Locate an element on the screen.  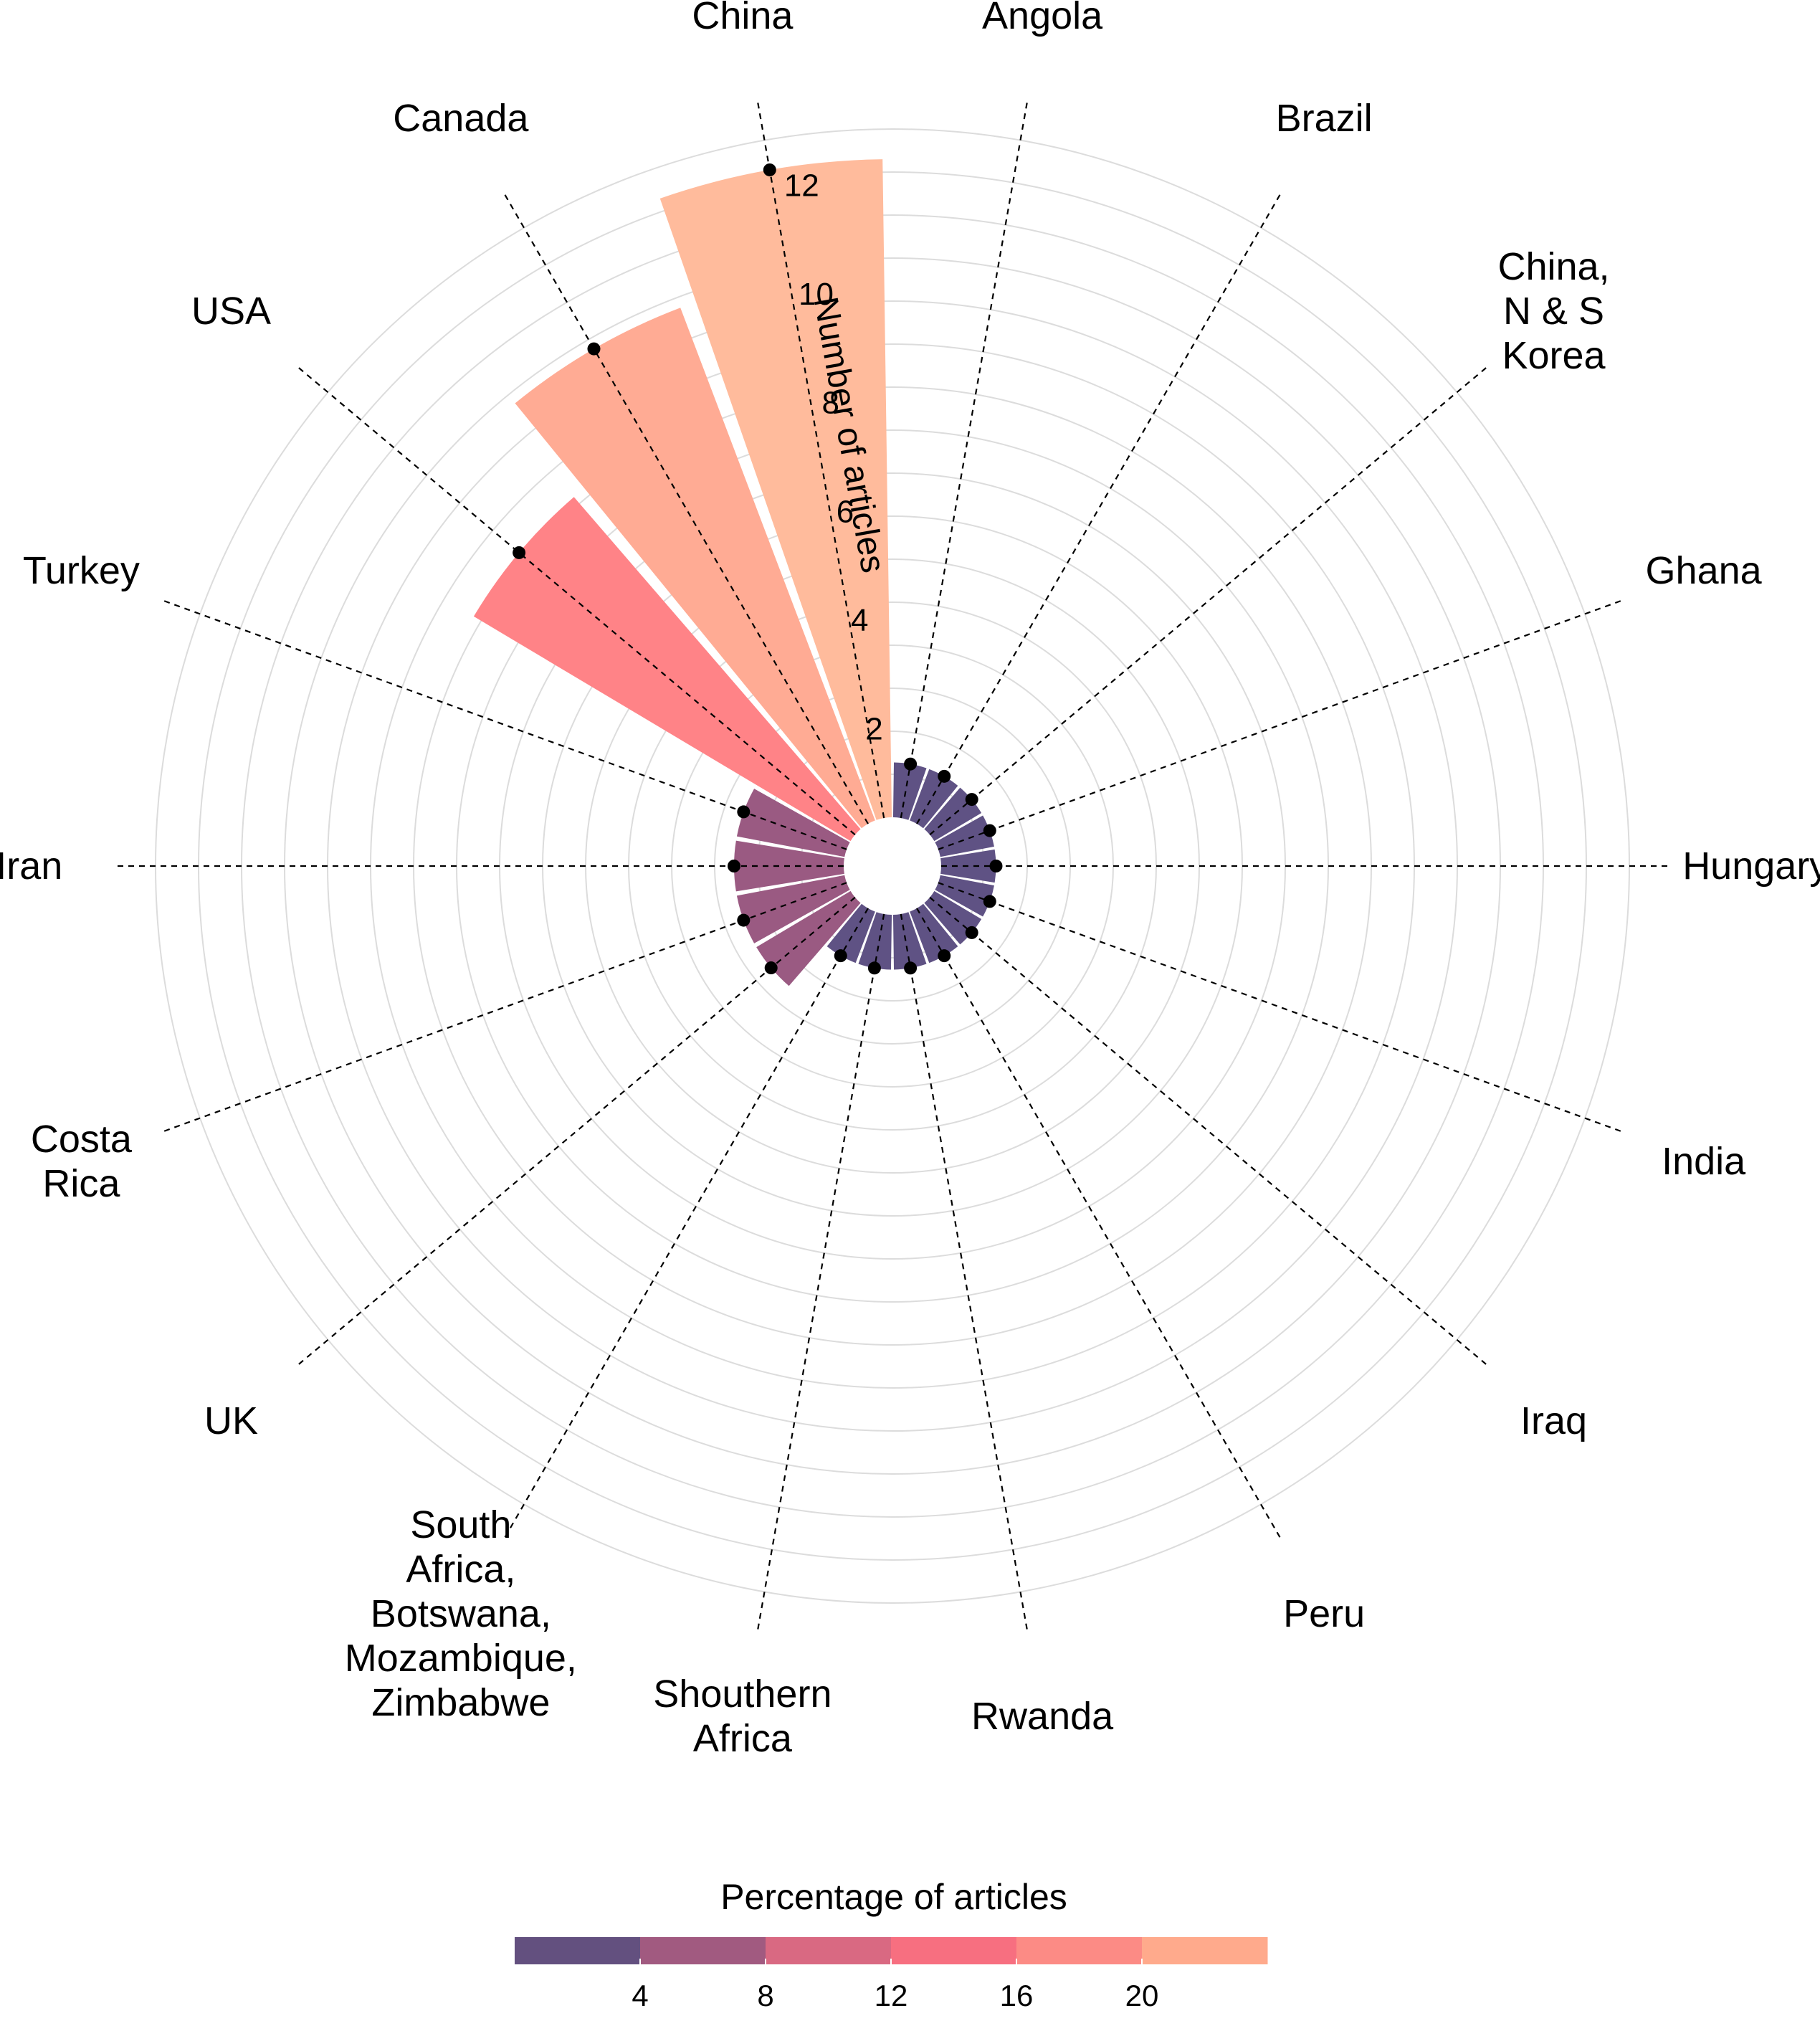
category-label-line: Costa is located at coordinates (82, 1139).